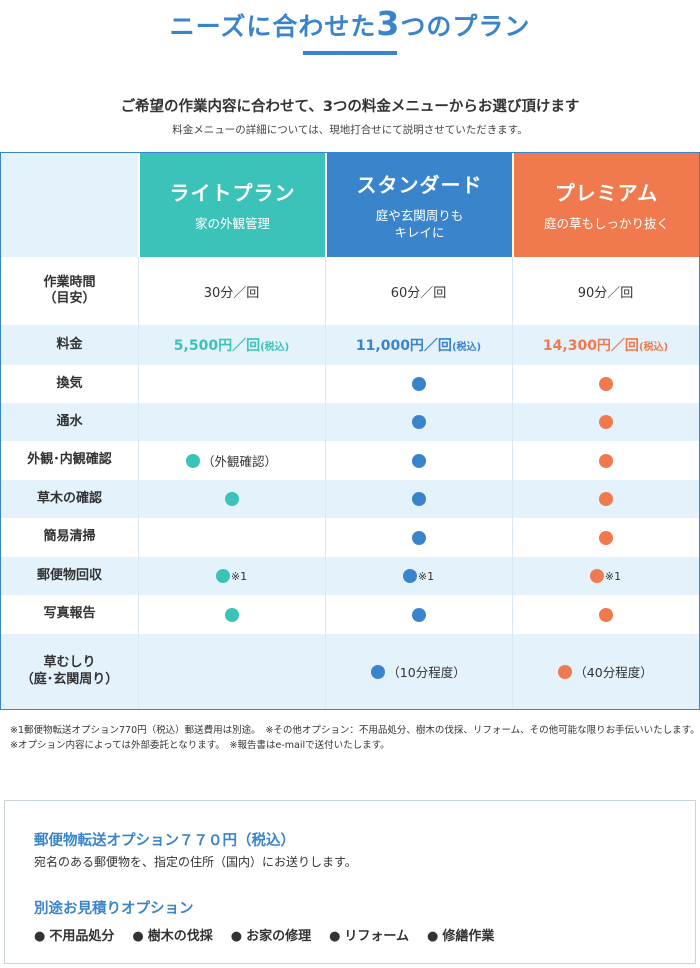 The height and width of the screenshot is (968, 700). I want to click on plan-desc-premium: 庭の草もしっかり抜く, so click(606, 224).